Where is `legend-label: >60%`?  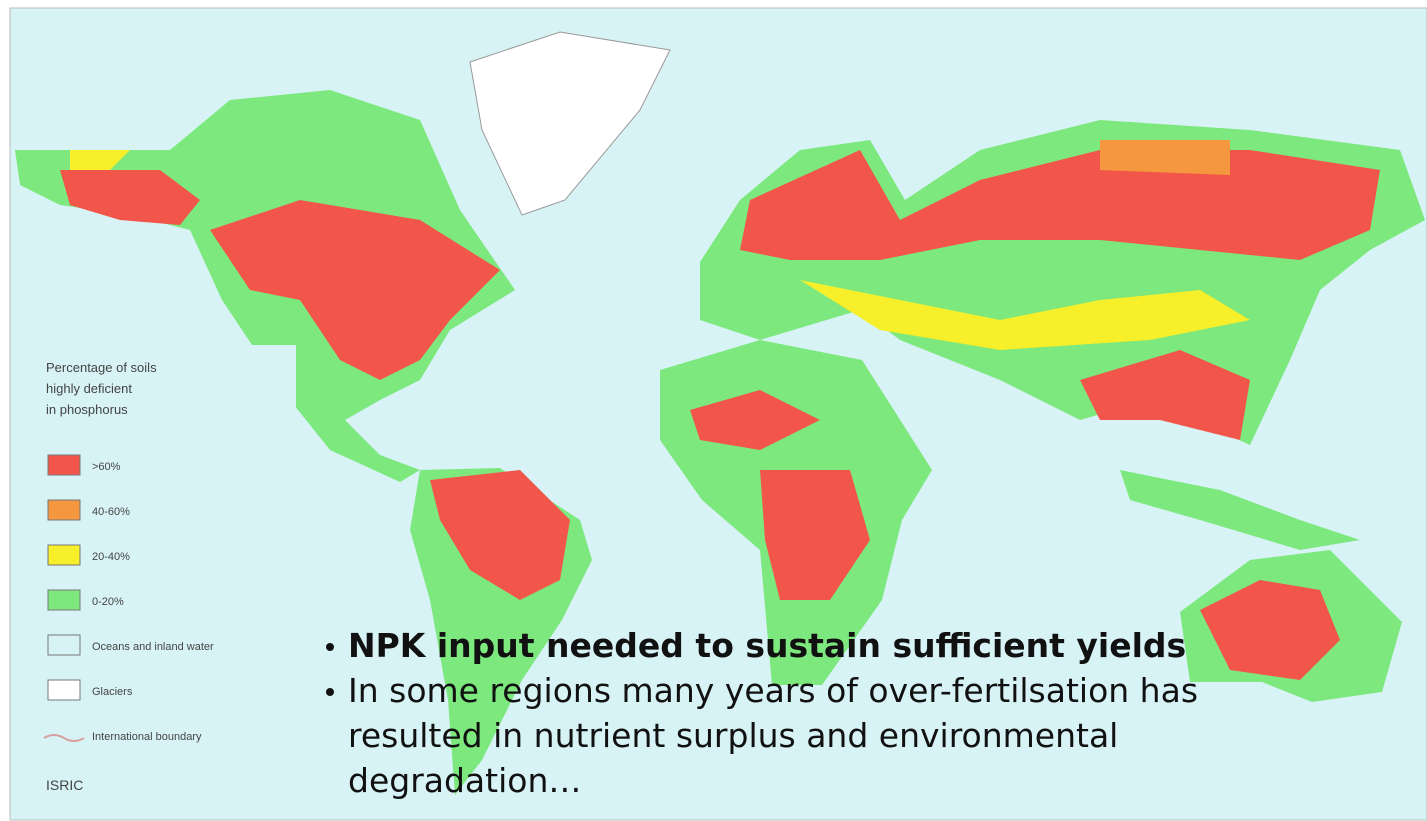
legend-label: >60% is located at coordinates (106, 467).